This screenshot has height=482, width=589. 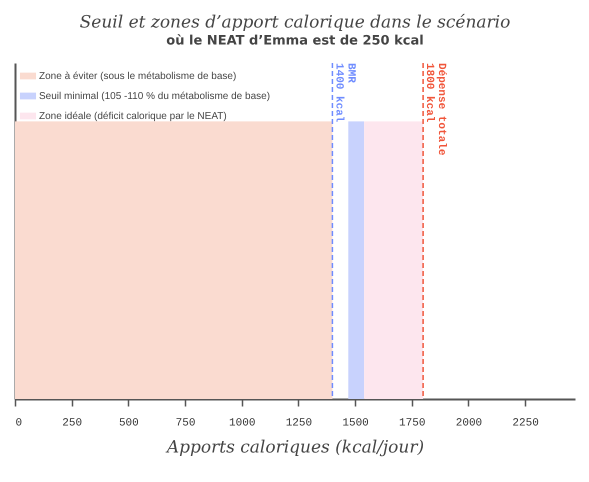 I want to click on x-tick-label: 0, so click(x=19, y=424).